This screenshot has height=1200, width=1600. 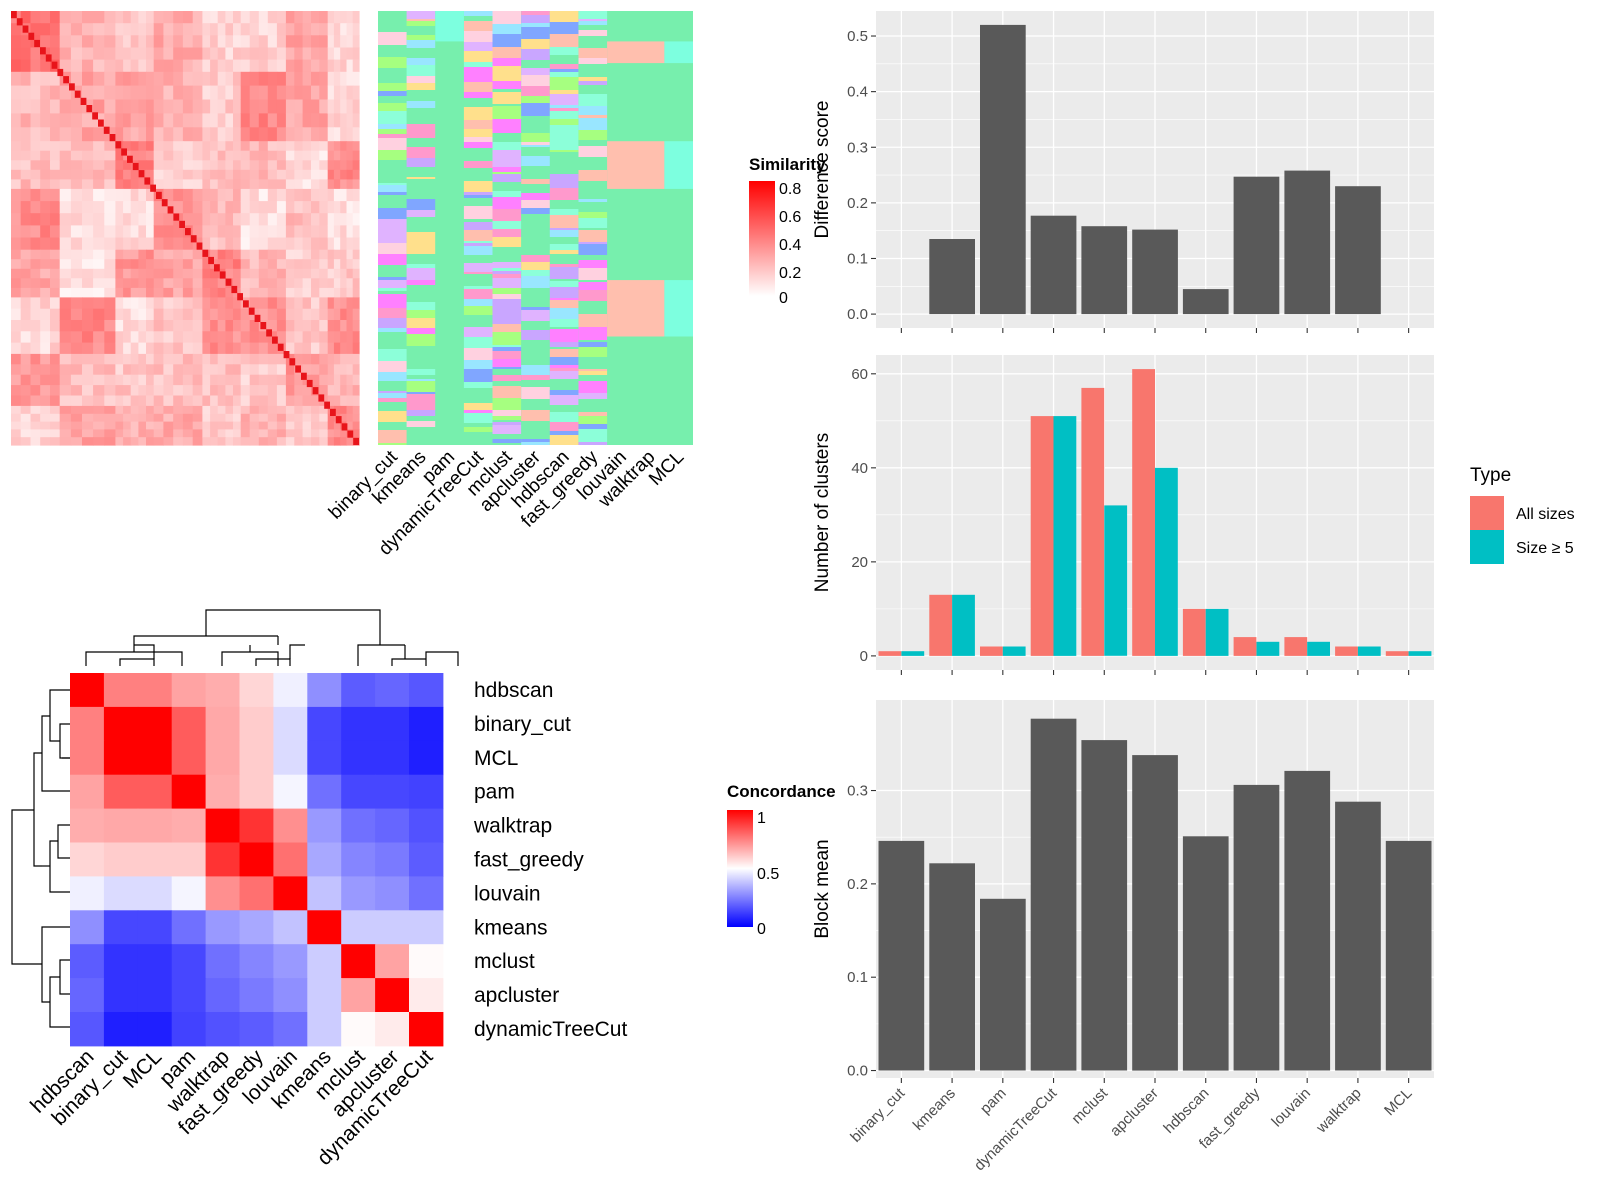 I want to click on bar, so click(x=1256, y=927).